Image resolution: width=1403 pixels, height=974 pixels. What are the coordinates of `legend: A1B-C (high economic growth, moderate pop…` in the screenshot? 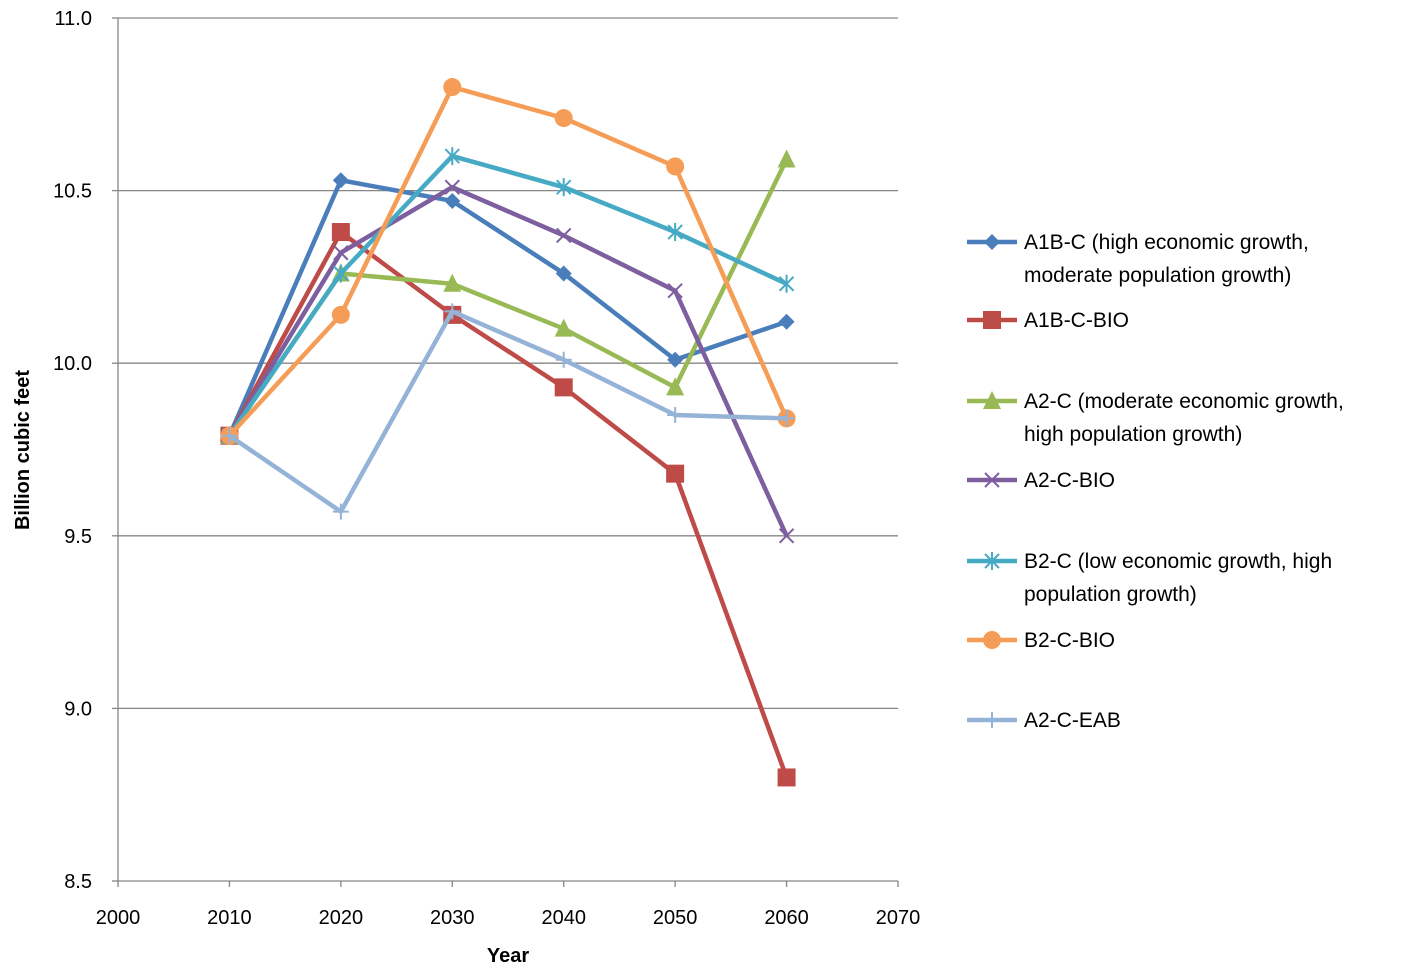 It's located at (1155, 481).